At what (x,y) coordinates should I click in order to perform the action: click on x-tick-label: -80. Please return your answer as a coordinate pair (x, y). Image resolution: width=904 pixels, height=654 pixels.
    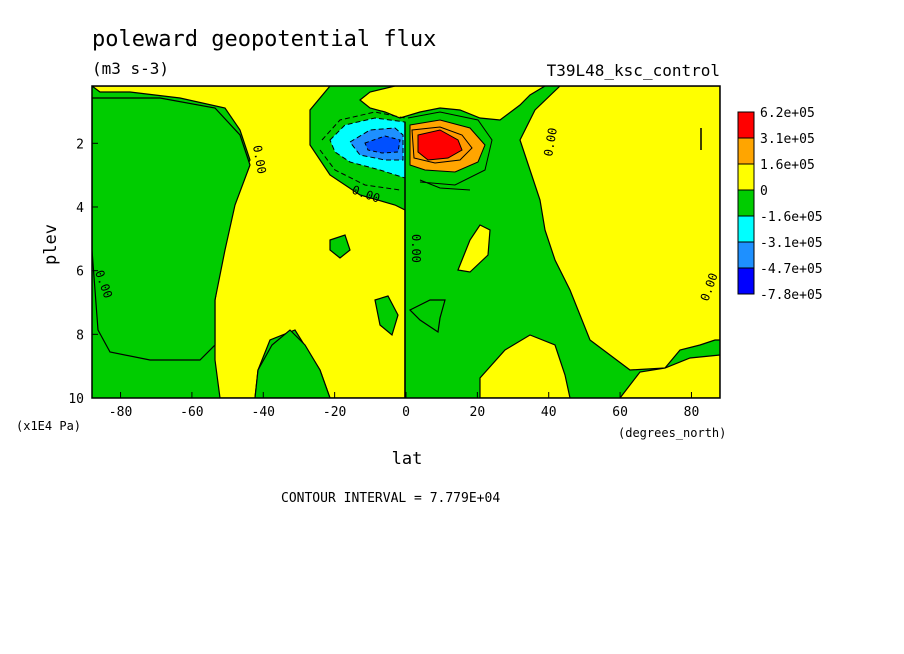
    Looking at the image, I should click on (120, 412).